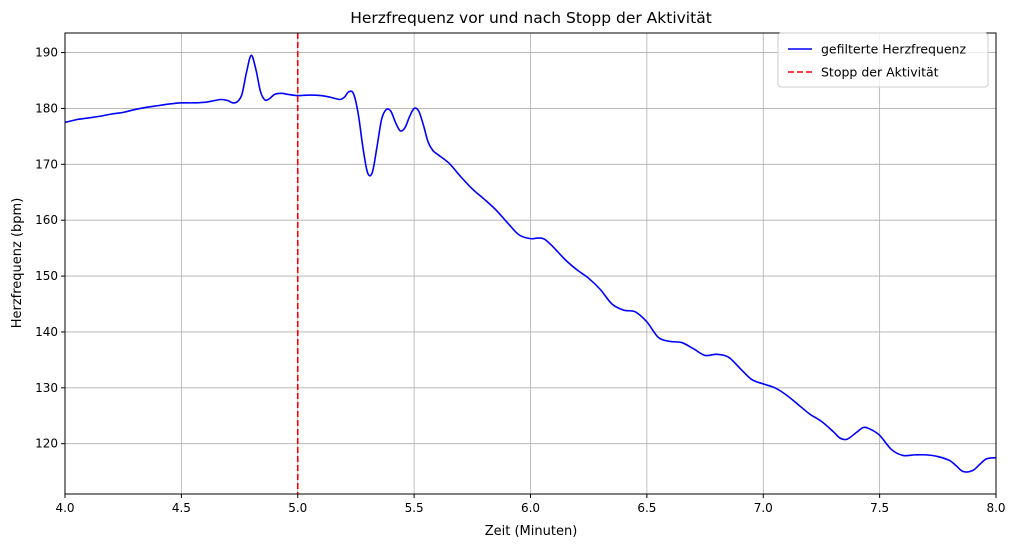 The height and width of the screenshot is (547, 1016). I want to click on y-tick-label: 150, so click(46, 276).